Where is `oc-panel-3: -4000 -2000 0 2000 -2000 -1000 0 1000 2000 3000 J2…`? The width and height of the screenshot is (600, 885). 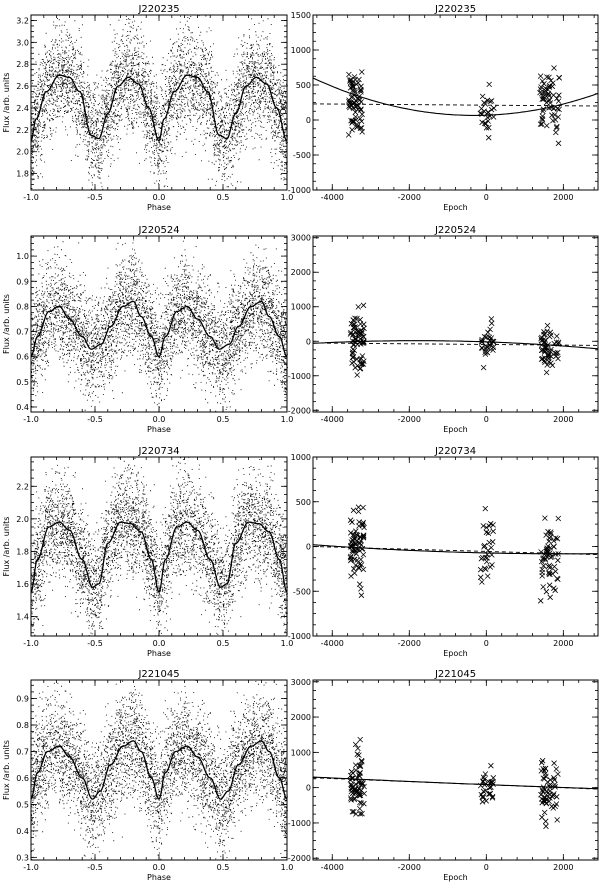 oc-panel-3: -4000 -2000 0 2000 -2000 -1000 0 1000 2000 3000 J2… is located at coordinates (439, 329).